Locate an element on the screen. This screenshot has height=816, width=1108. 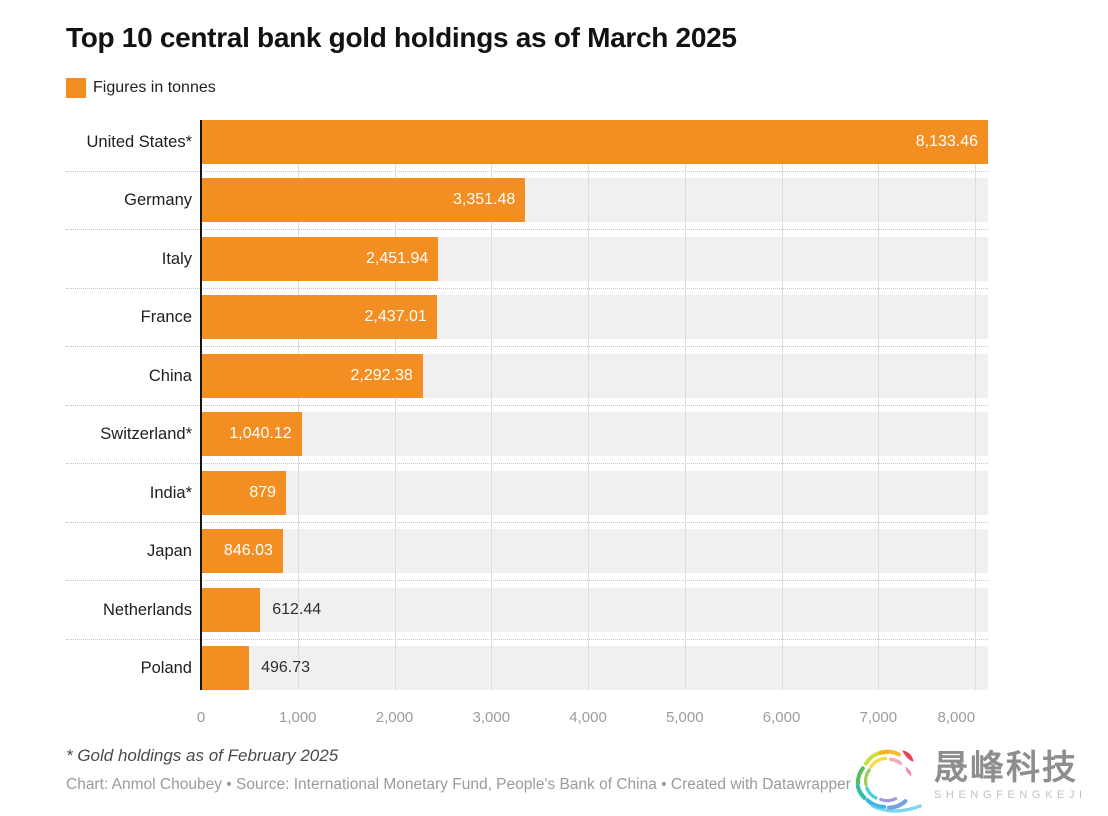
value-label: 879 is located at coordinates (263, 492).